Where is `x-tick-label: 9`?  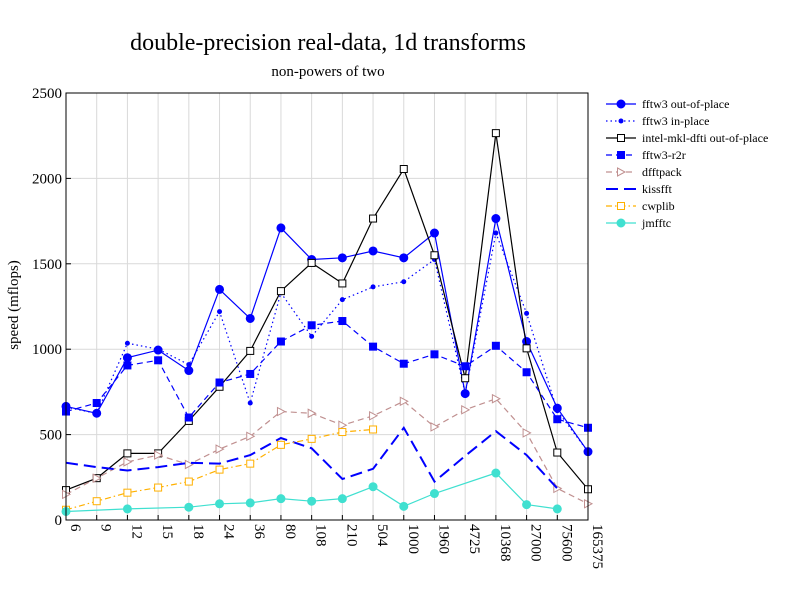 x-tick-label: 9 is located at coordinates (106, 528).